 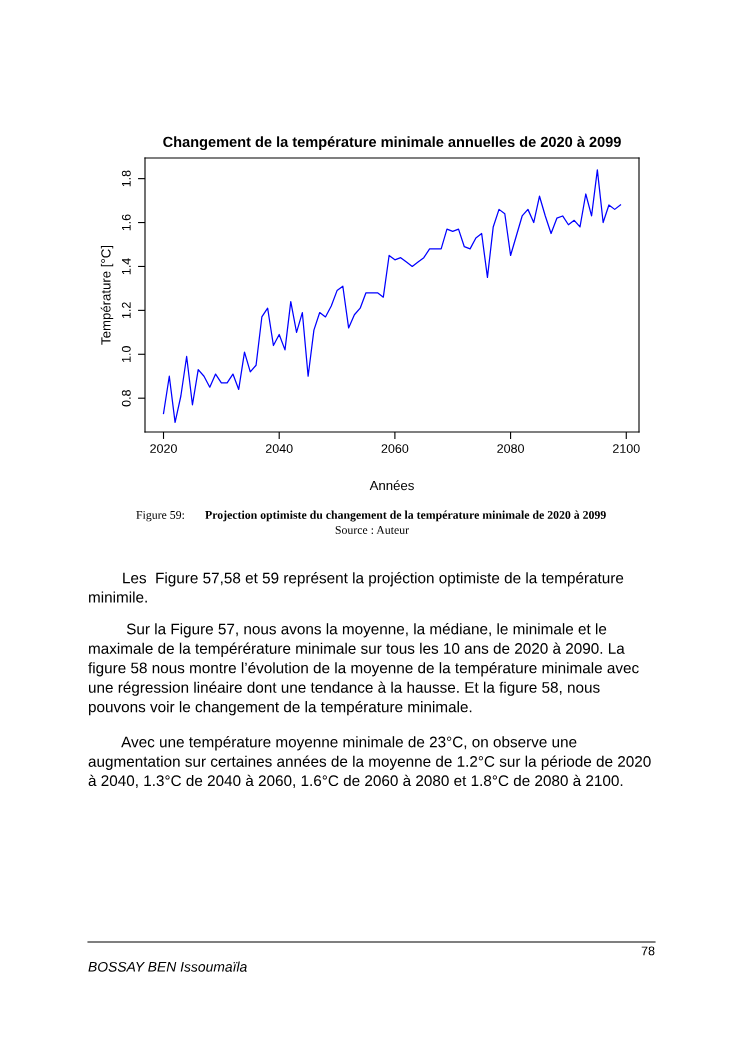 What do you see at coordinates (369, 762) in the screenshot?
I see `text: Avec une température moyenne minimale de 23°C, on observe une augmentation sur certaines années de la moyenne de 1.2°C sur la période de 2020 à 2040, 1.3°C de 2040 à 2060, 1.6°C de 2060 à 2080 et 1.8°C de 2080 à 2100.` at bounding box center [369, 762].